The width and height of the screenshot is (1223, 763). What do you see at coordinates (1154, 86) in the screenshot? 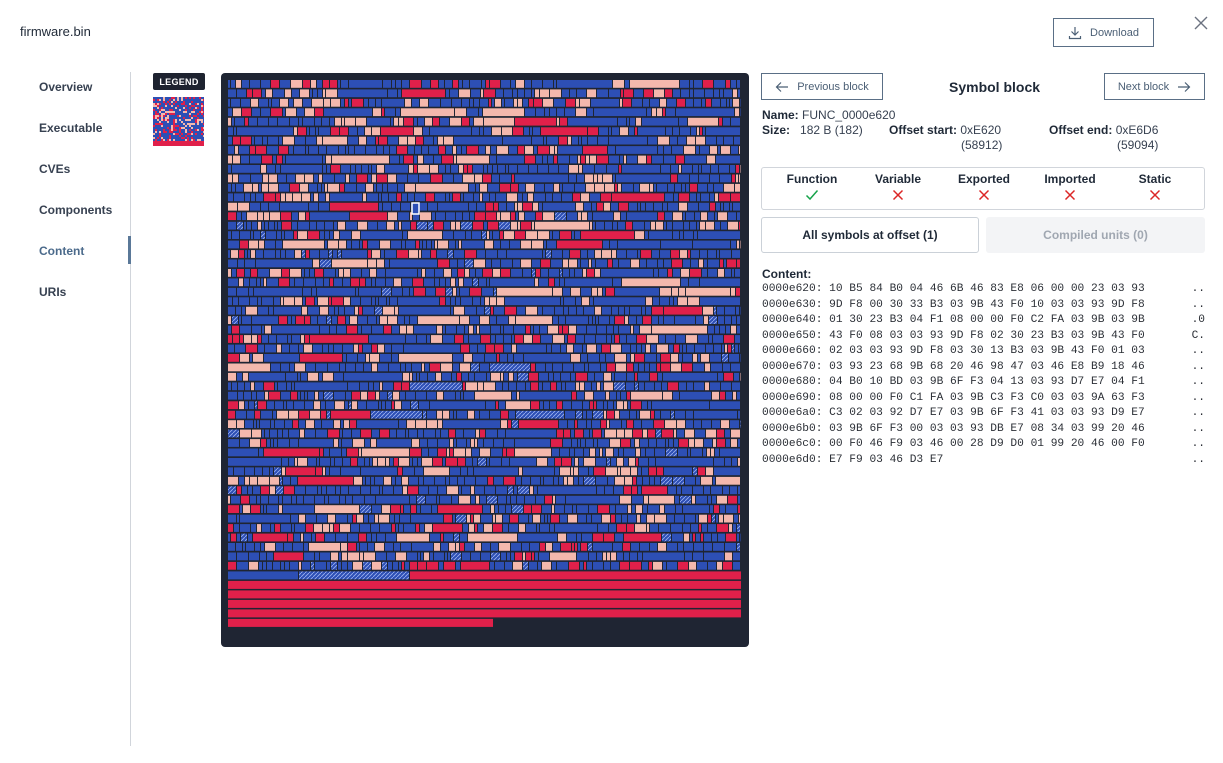
I see `next-block-button: Next block` at bounding box center [1154, 86].